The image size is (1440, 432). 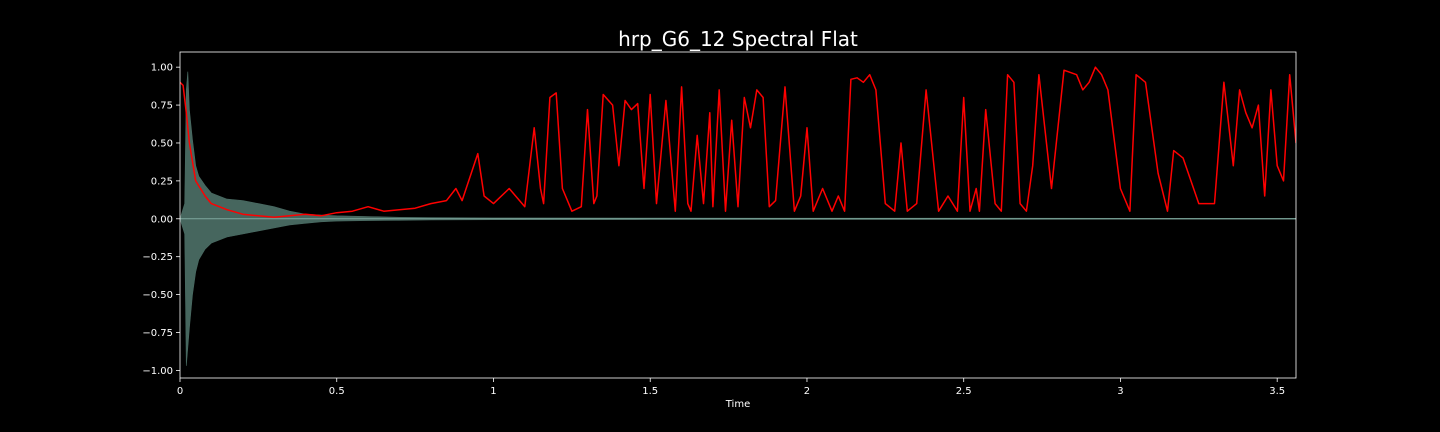 What do you see at coordinates (162, 181) in the screenshot?
I see `y-tick-label: 0.25` at bounding box center [162, 181].